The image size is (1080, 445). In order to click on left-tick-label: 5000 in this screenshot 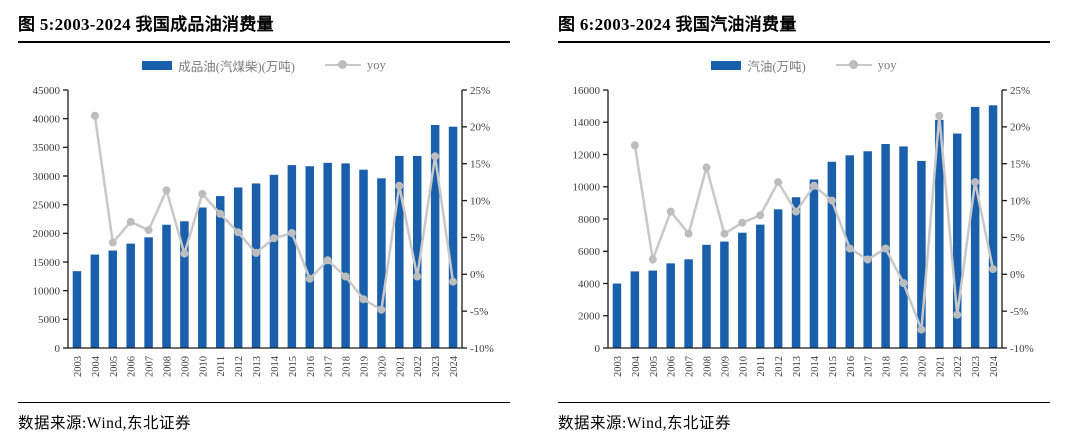, I will do `click(49, 320)`.